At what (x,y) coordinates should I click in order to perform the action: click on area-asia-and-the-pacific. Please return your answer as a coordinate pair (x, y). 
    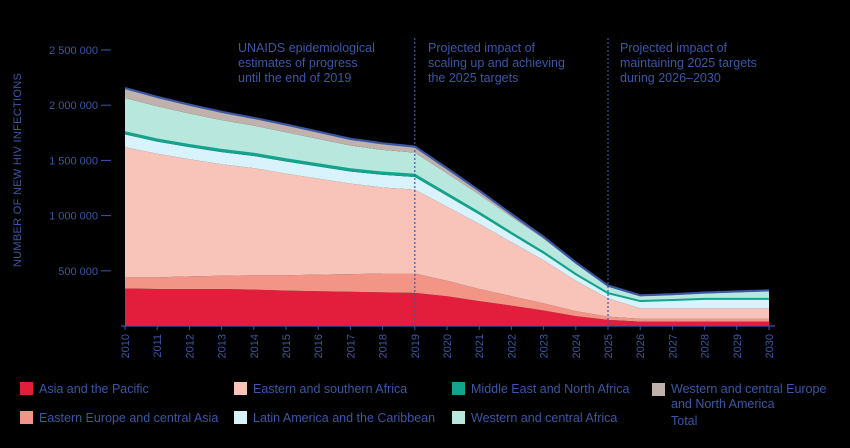
    Looking at the image, I should click on (447, 307).